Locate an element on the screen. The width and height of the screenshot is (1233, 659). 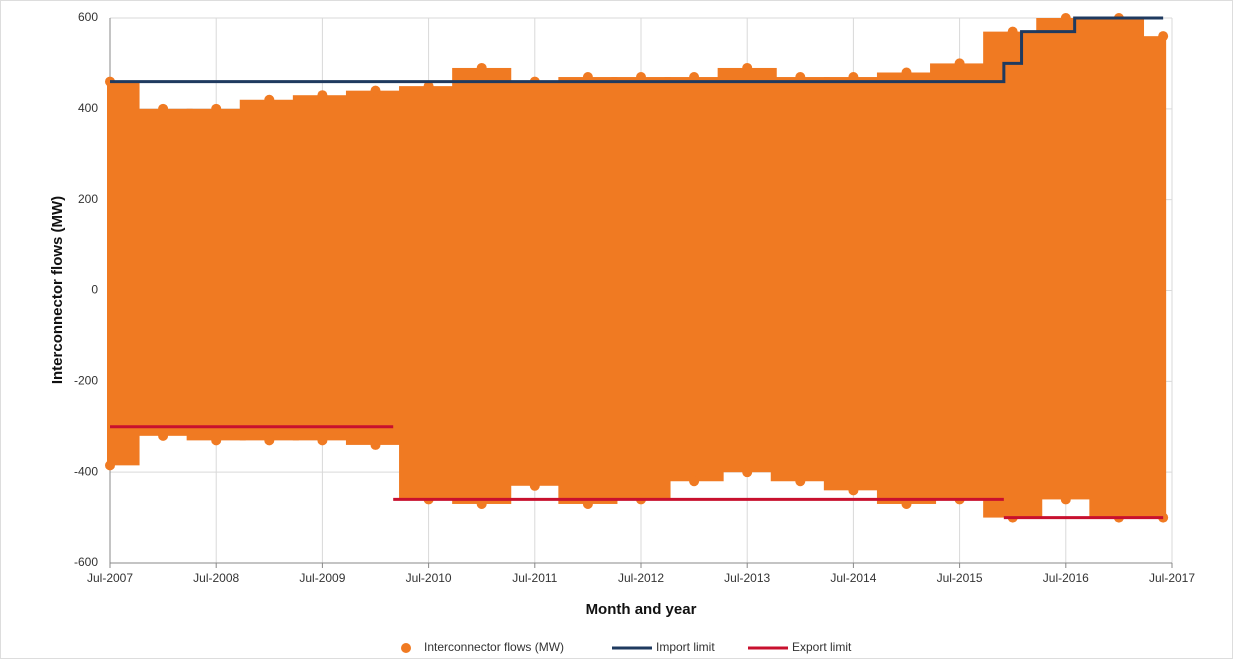
x-tick-label: Jul-2012 is located at coordinates (641, 578).